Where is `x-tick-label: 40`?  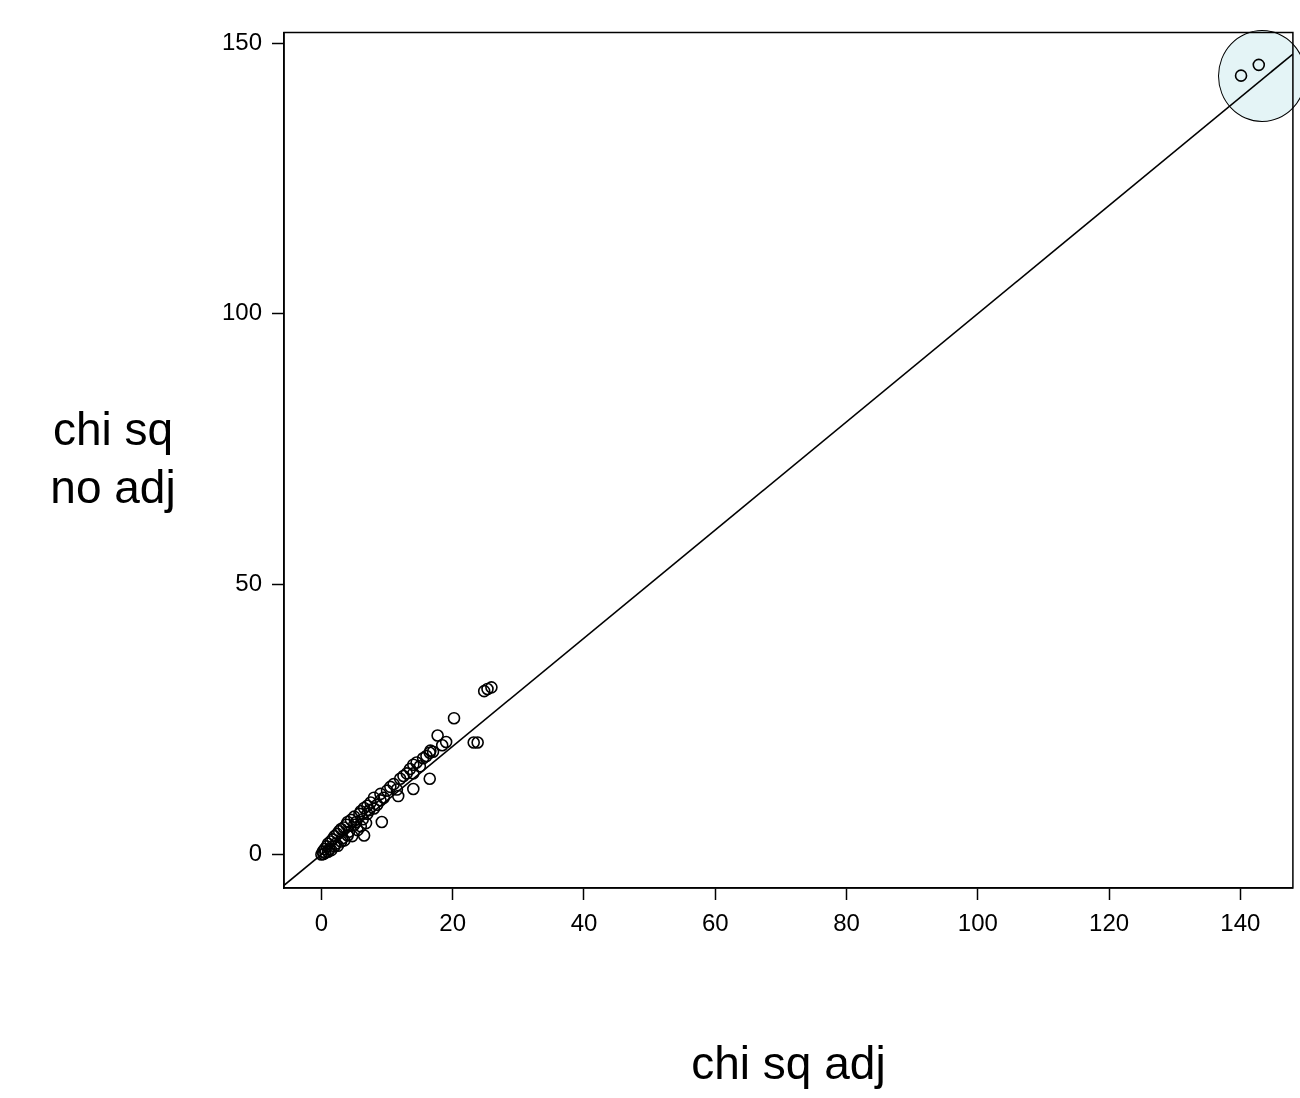
x-tick-label: 40 is located at coordinates (584, 923).